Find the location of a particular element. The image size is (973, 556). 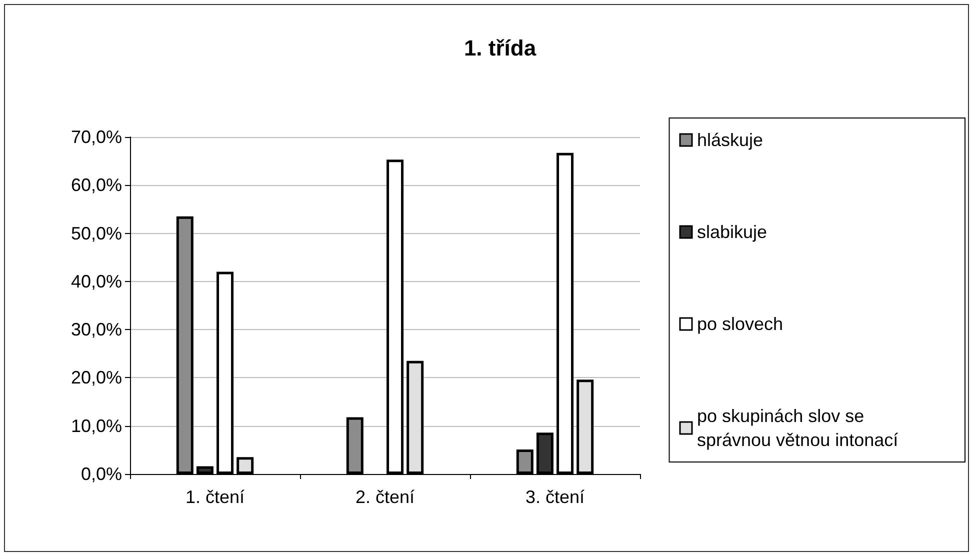

x-tick-label: 3. čtení is located at coordinates (555, 497).